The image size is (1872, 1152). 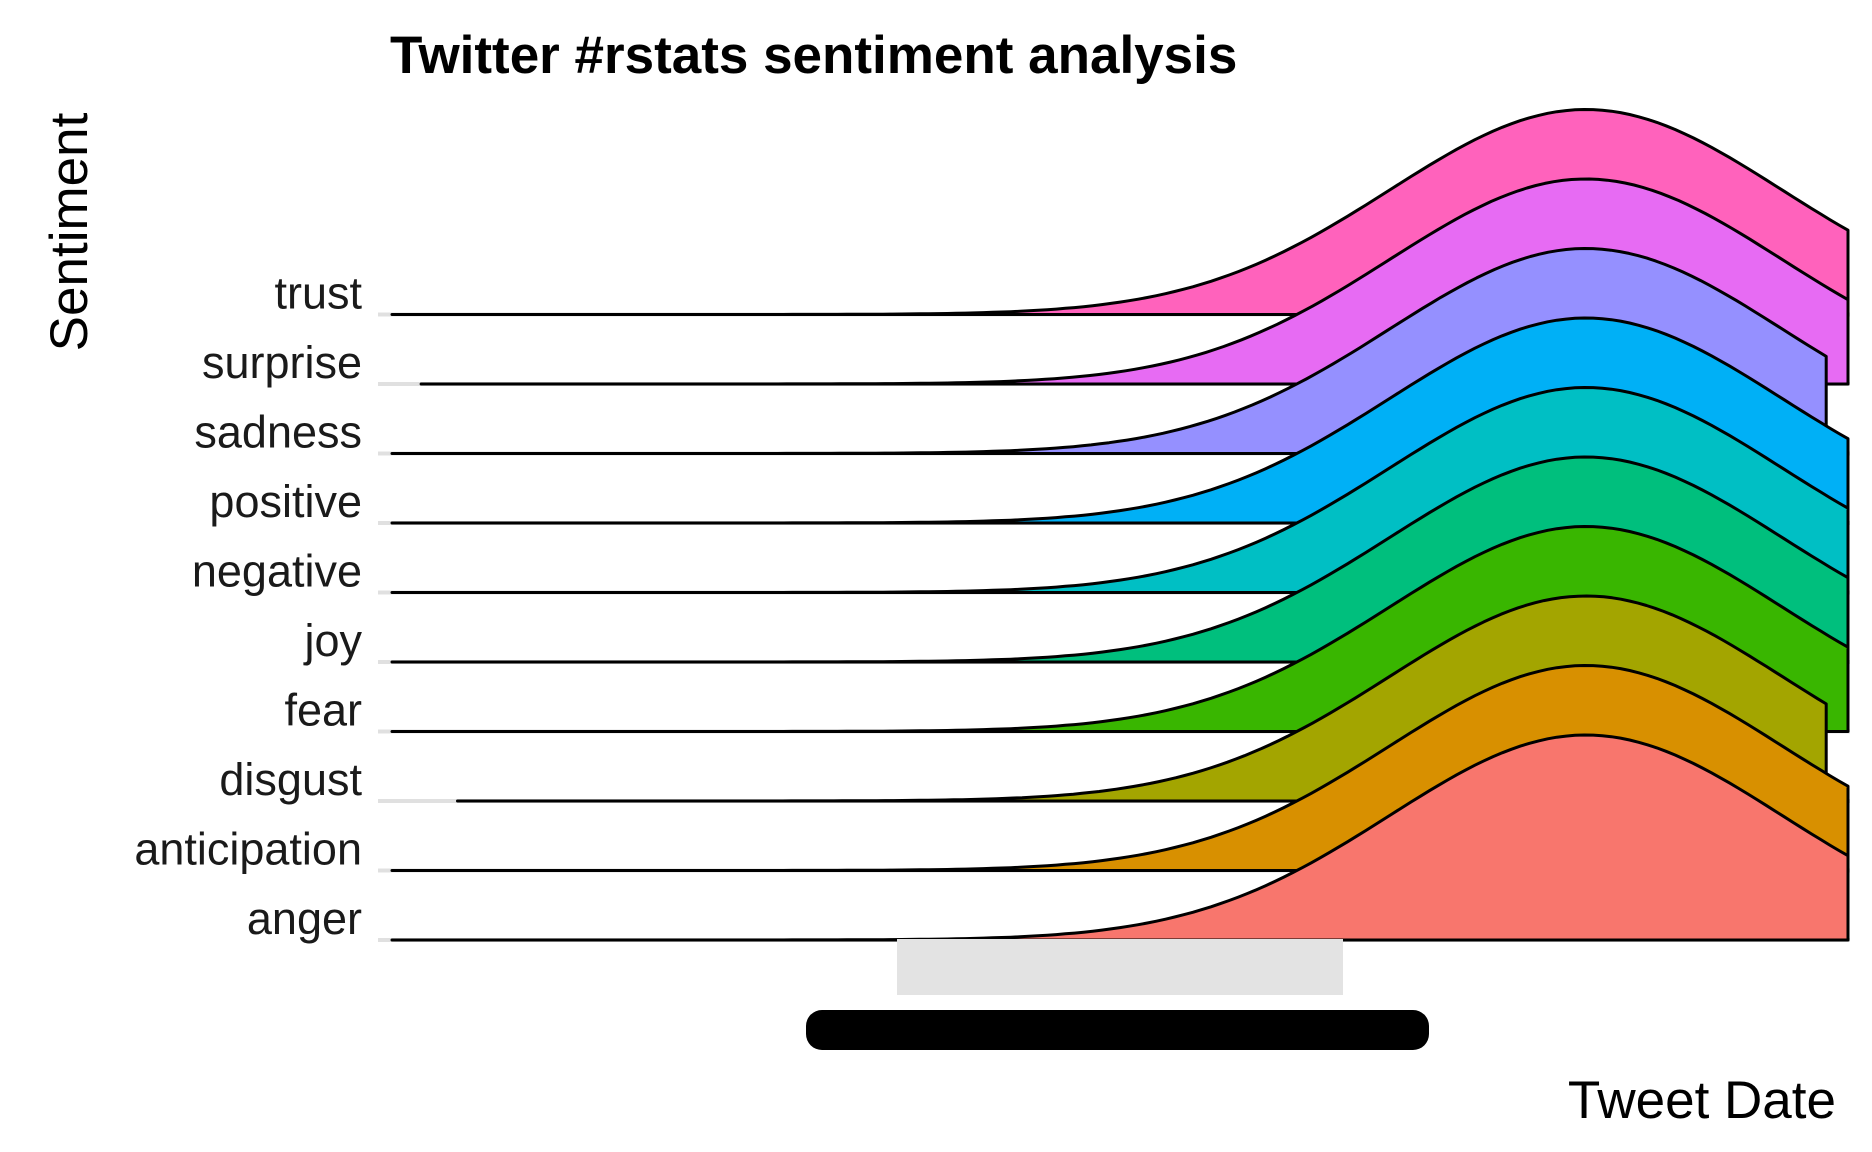 What do you see at coordinates (1702, 1100) in the screenshot?
I see `x-axis-title: Tweet Date` at bounding box center [1702, 1100].